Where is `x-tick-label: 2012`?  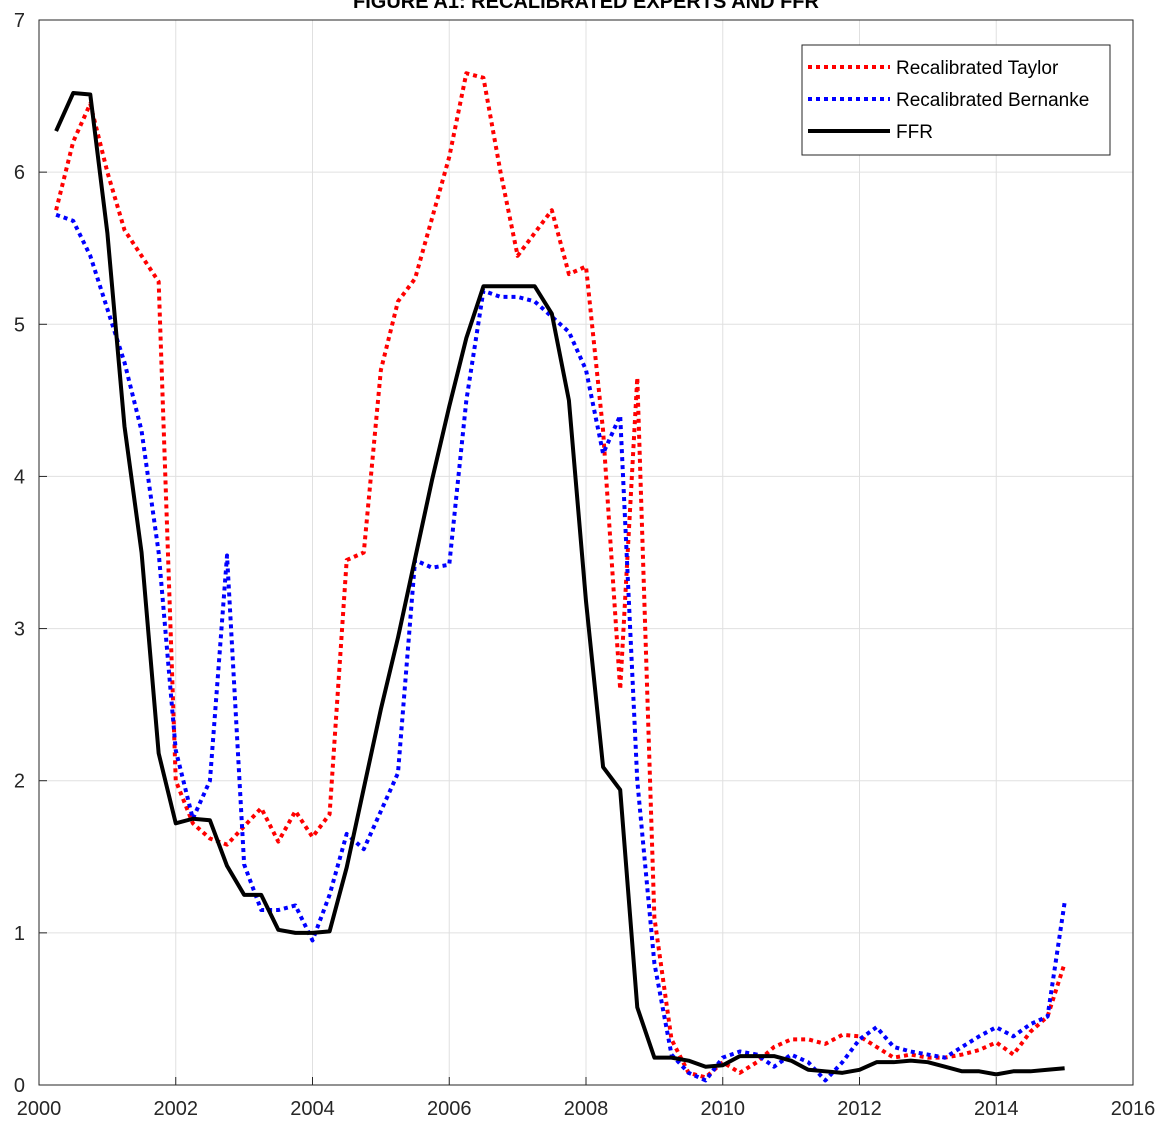
x-tick-label: 2012 is located at coordinates (859, 1109).